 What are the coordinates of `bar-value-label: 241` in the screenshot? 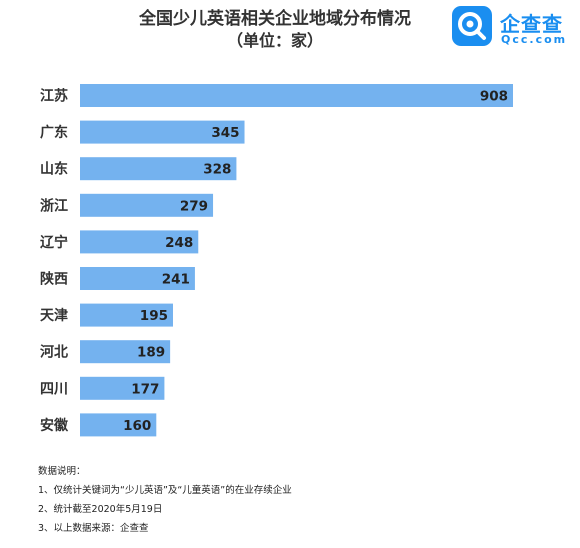 It's located at (176, 280).